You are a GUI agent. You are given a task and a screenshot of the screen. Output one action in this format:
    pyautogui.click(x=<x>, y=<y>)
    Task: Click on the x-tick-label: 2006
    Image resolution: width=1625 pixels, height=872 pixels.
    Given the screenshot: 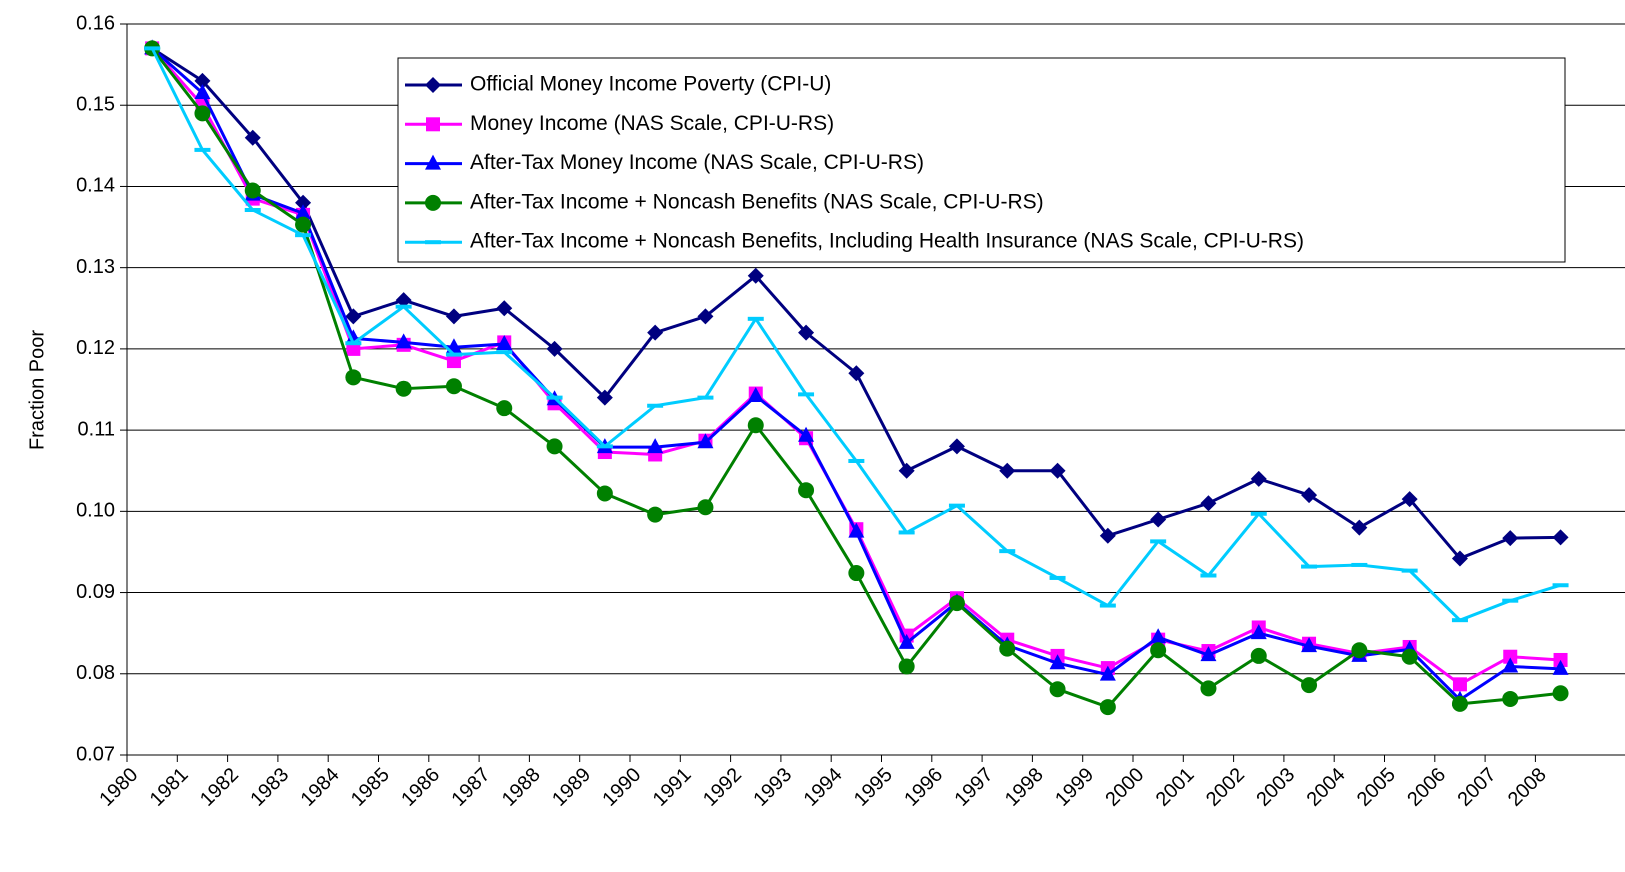 What is the action you would take?
    pyautogui.click(x=1426, y=787)
    